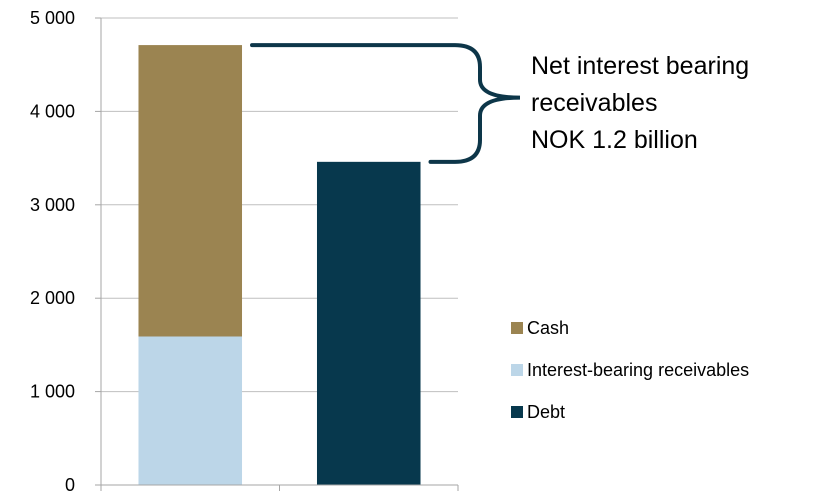 This screenshot has height=495, width=824. Describe the element at coordinates (546, 411) in the screenshot. I see `legend-label-debt: Debt` at that location.